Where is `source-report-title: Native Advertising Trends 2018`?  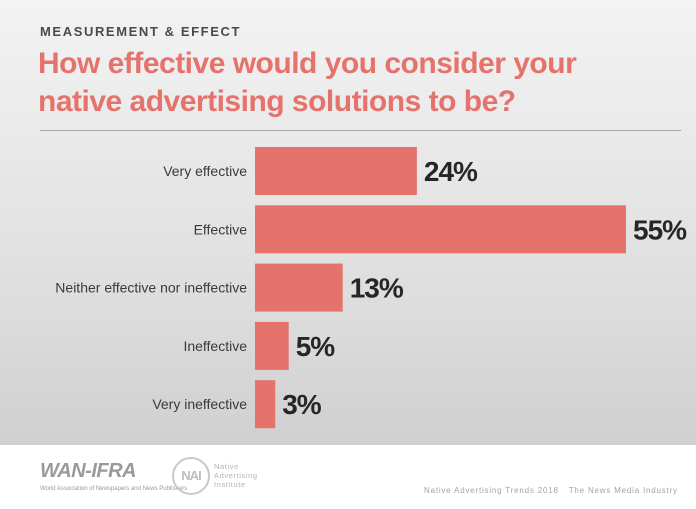 source-report-title: Native Advertising Trends 2018 is located at coordinates (491, 490).